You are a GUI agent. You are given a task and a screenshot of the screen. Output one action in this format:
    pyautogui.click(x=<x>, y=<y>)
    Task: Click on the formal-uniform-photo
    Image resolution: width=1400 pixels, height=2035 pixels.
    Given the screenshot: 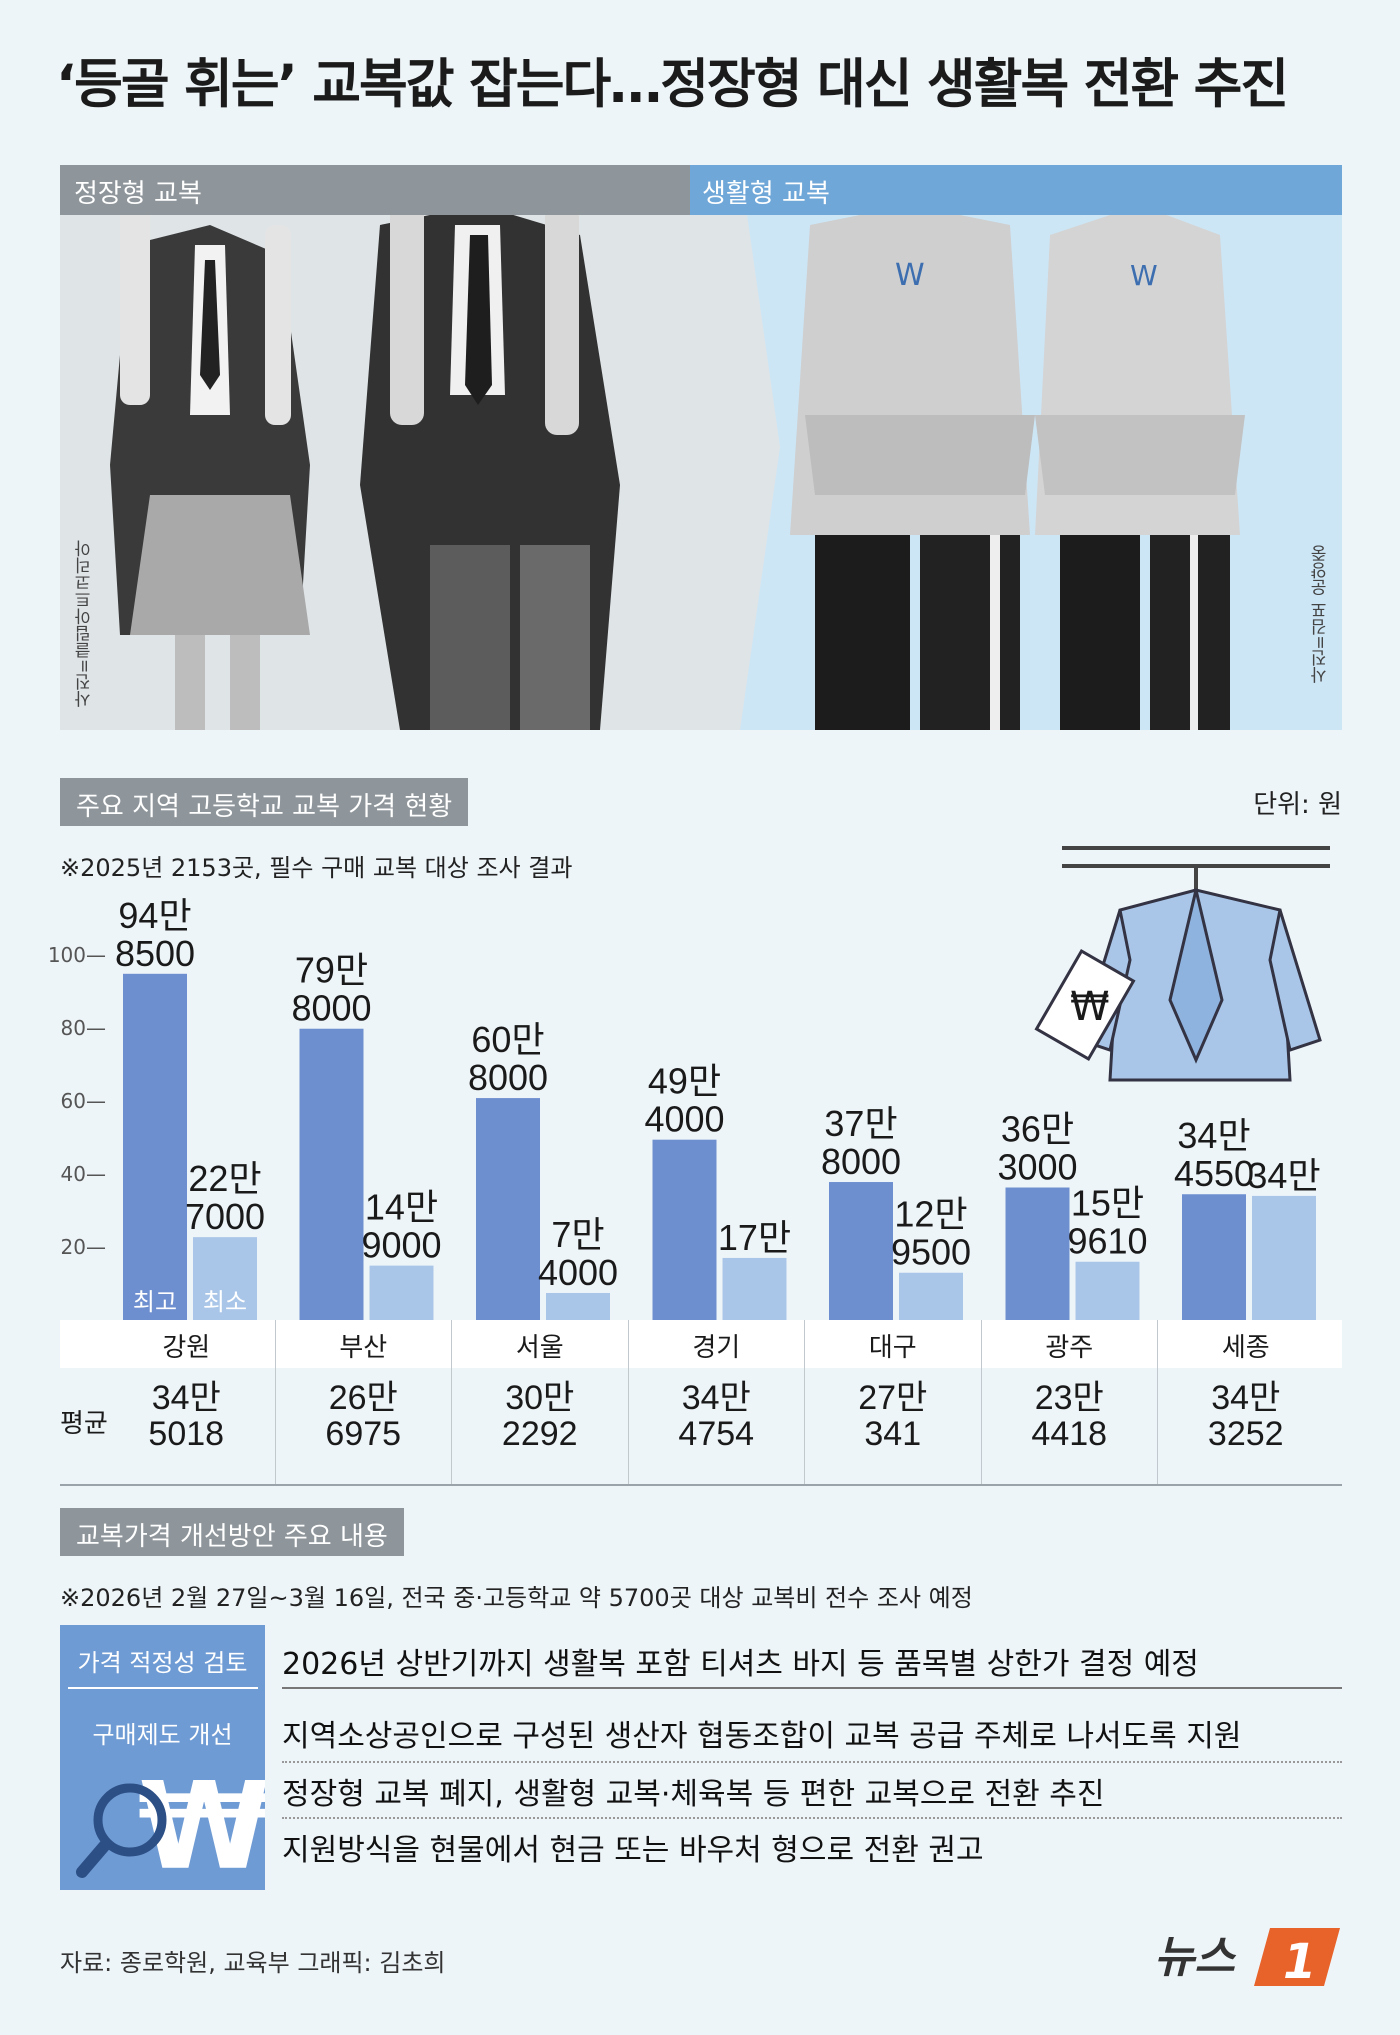 What is the action you would take?
    pyautogui.click(x=405, y=447)
    